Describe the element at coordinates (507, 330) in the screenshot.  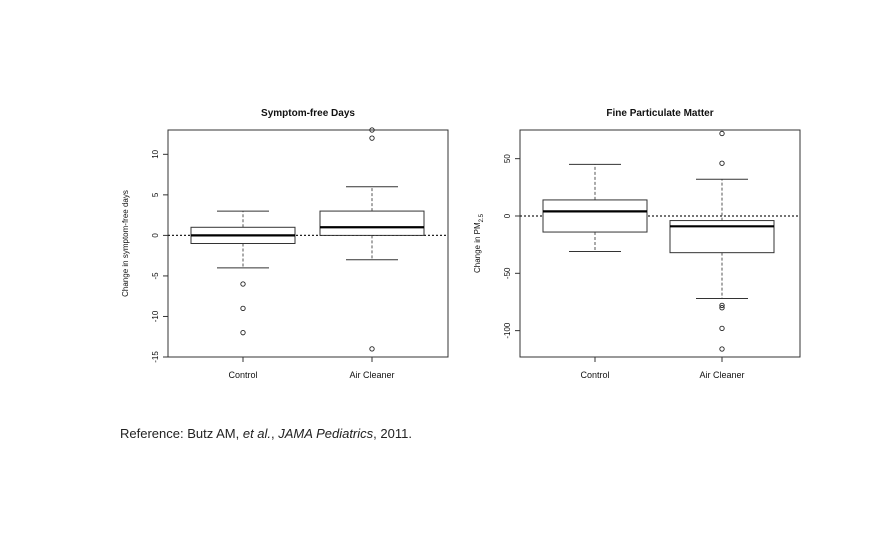
I see `y-tick-label: -100` at that location.